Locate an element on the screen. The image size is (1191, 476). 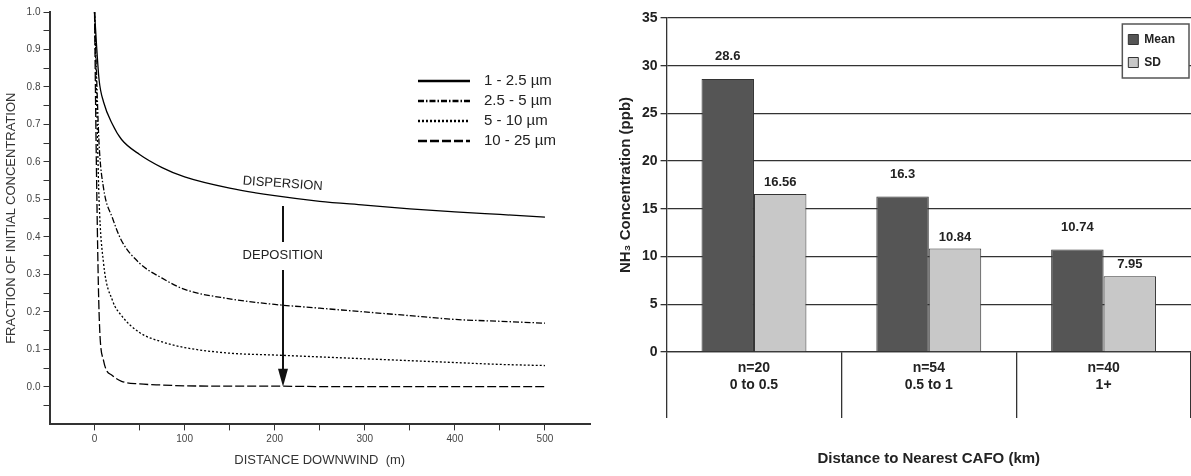
data-label: 10.84 is located at coordinates (955, 236).